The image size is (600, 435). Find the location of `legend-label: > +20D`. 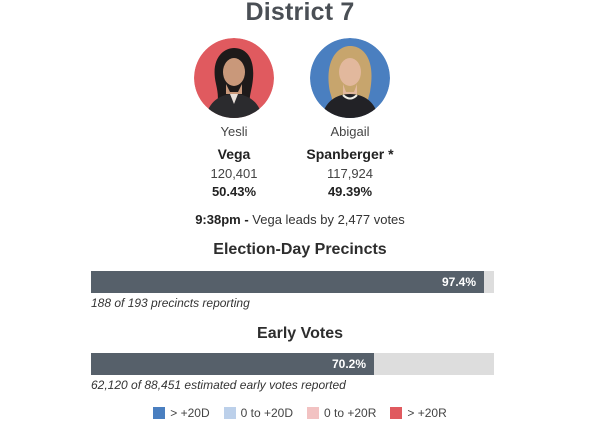

legend-label: > +20D is located at coordinates (190, 413).